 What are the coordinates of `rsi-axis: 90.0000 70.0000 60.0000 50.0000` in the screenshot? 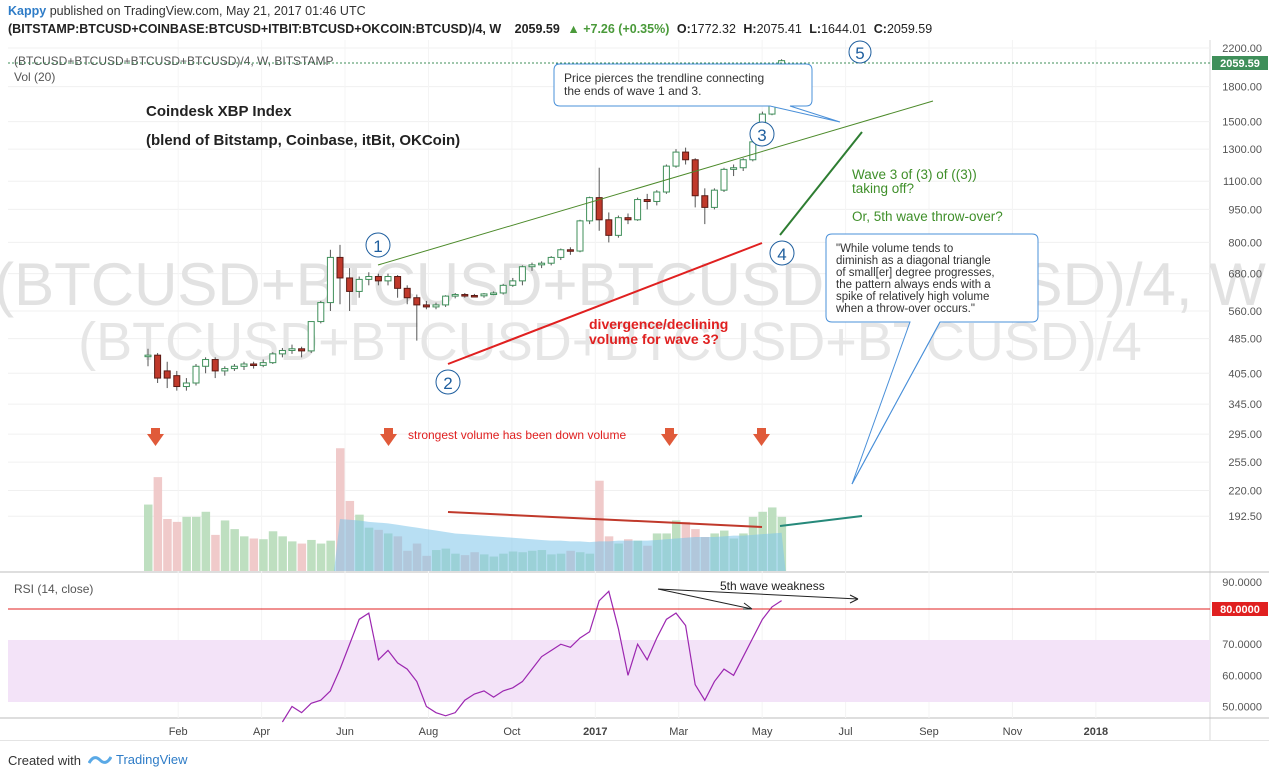 It's located at (1242, 645).